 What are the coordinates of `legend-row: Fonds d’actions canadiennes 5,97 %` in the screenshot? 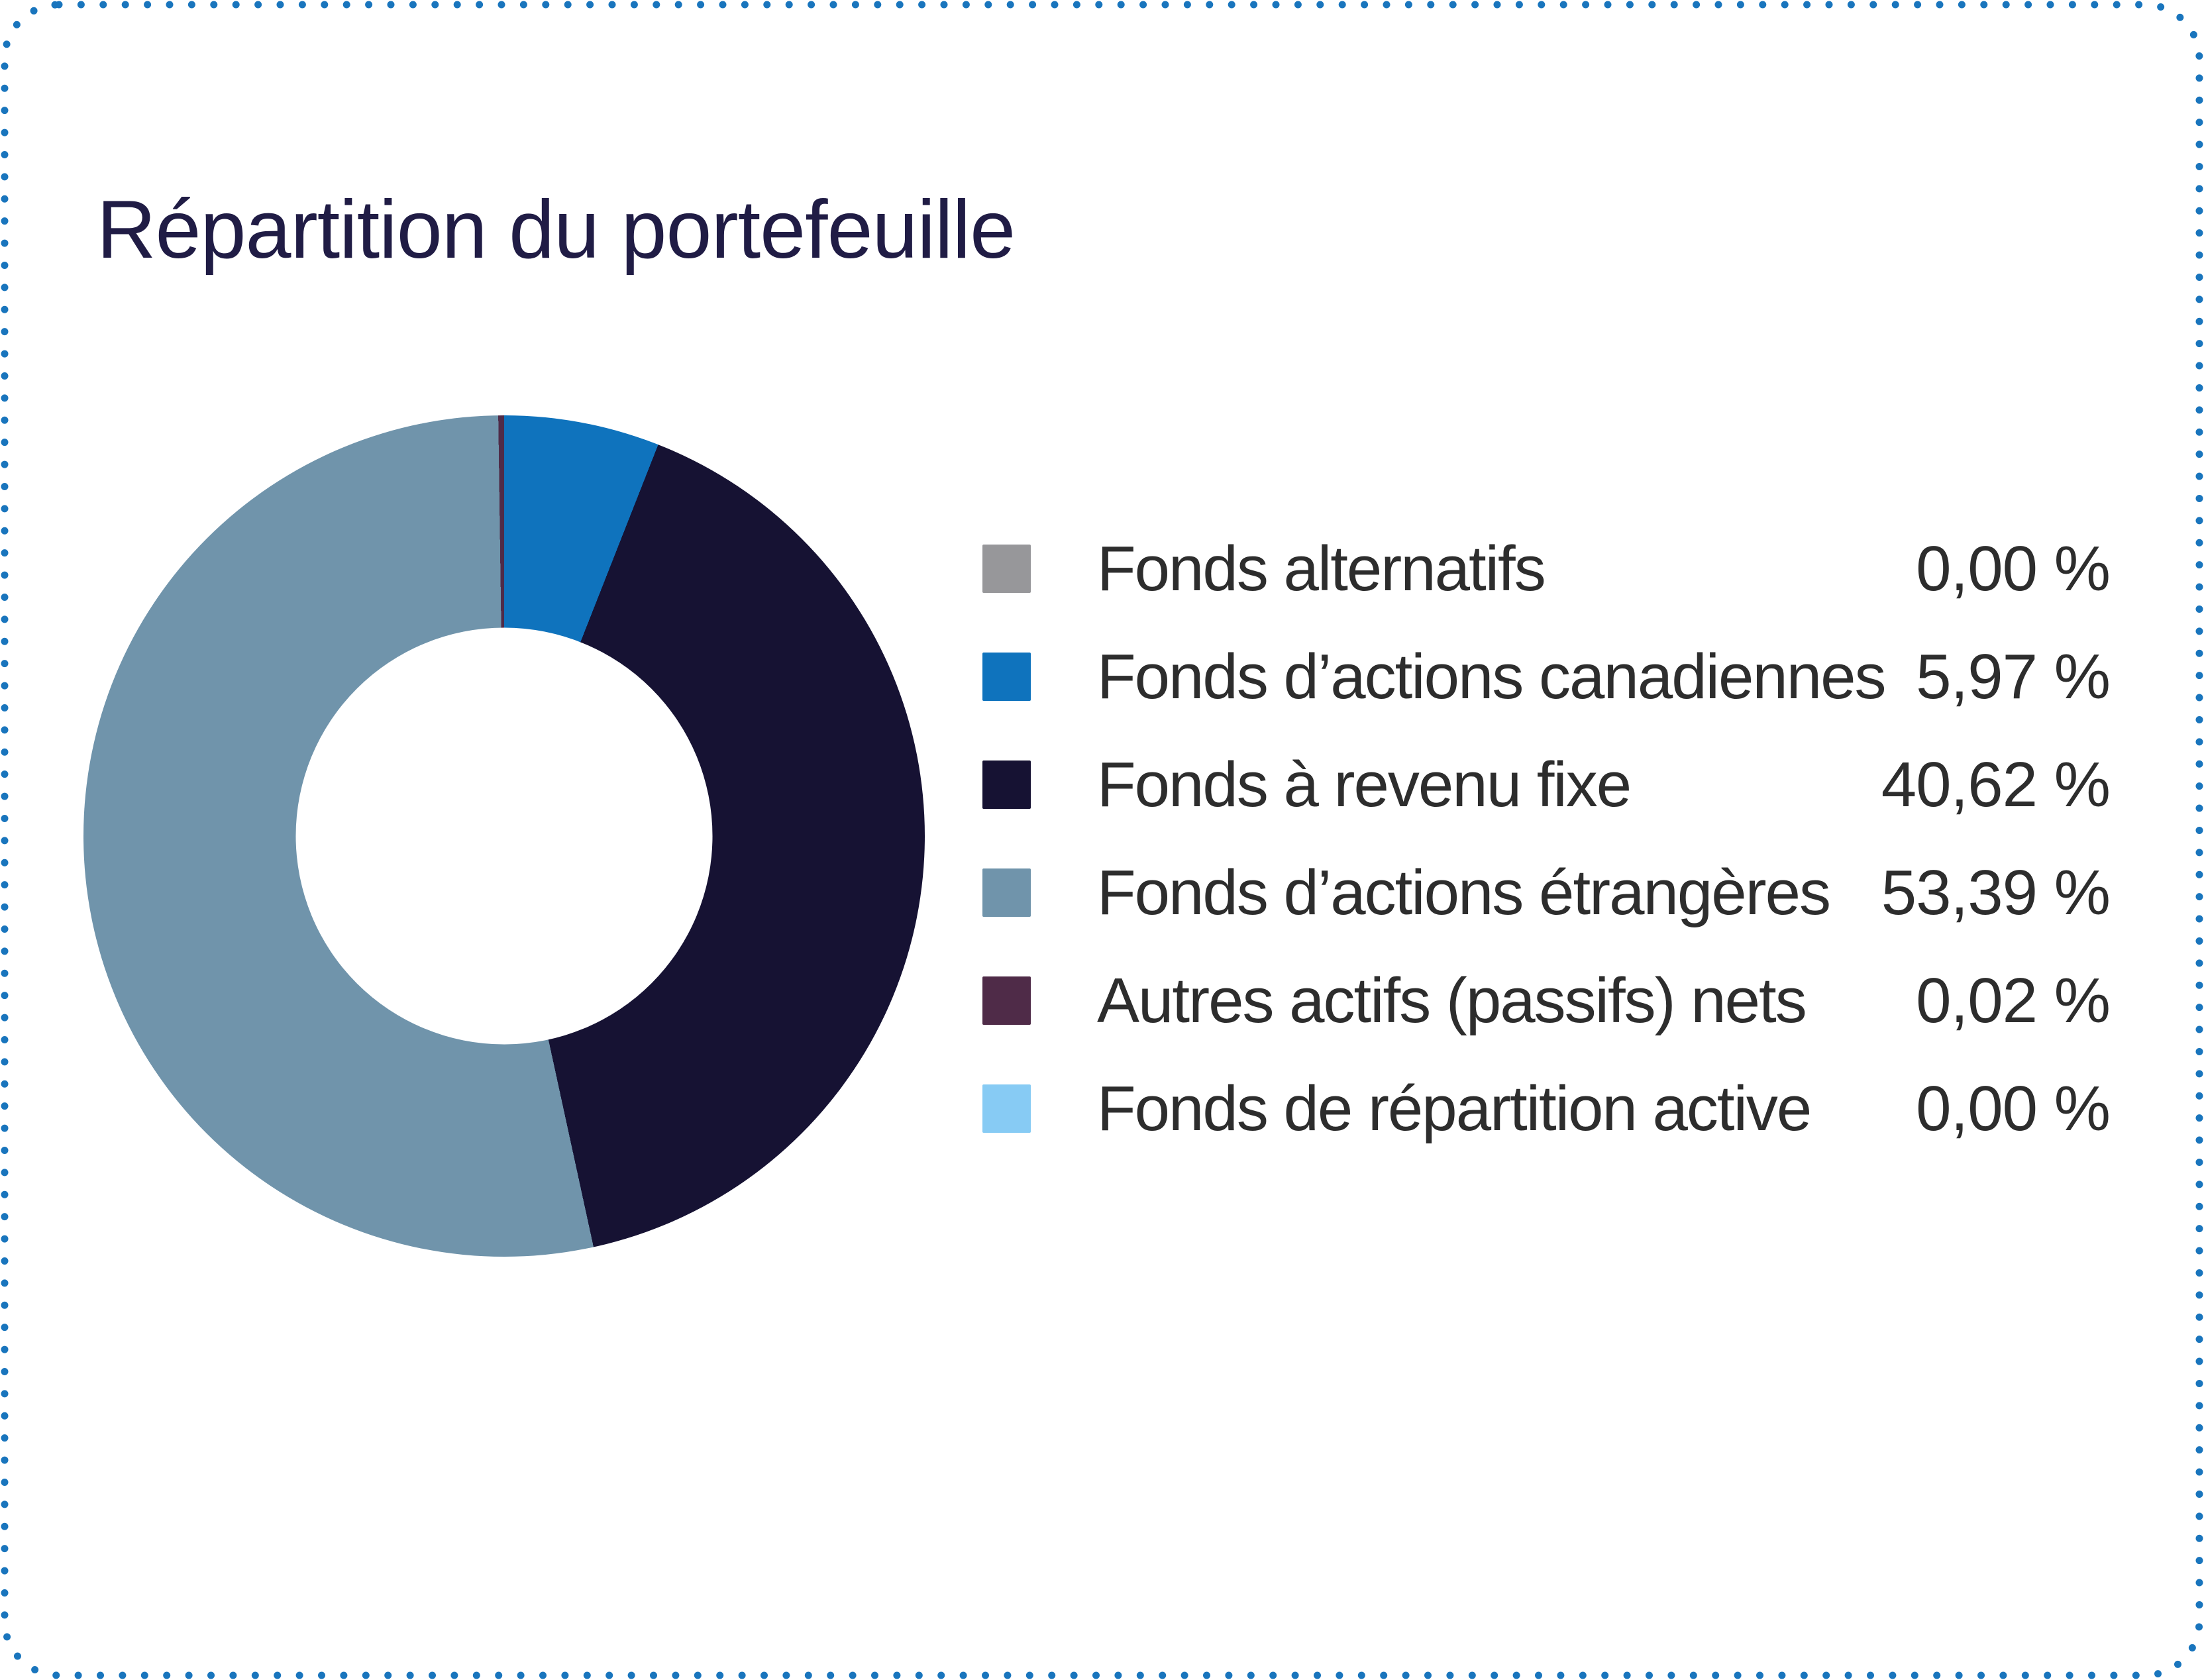 It's located at (1546, 677).